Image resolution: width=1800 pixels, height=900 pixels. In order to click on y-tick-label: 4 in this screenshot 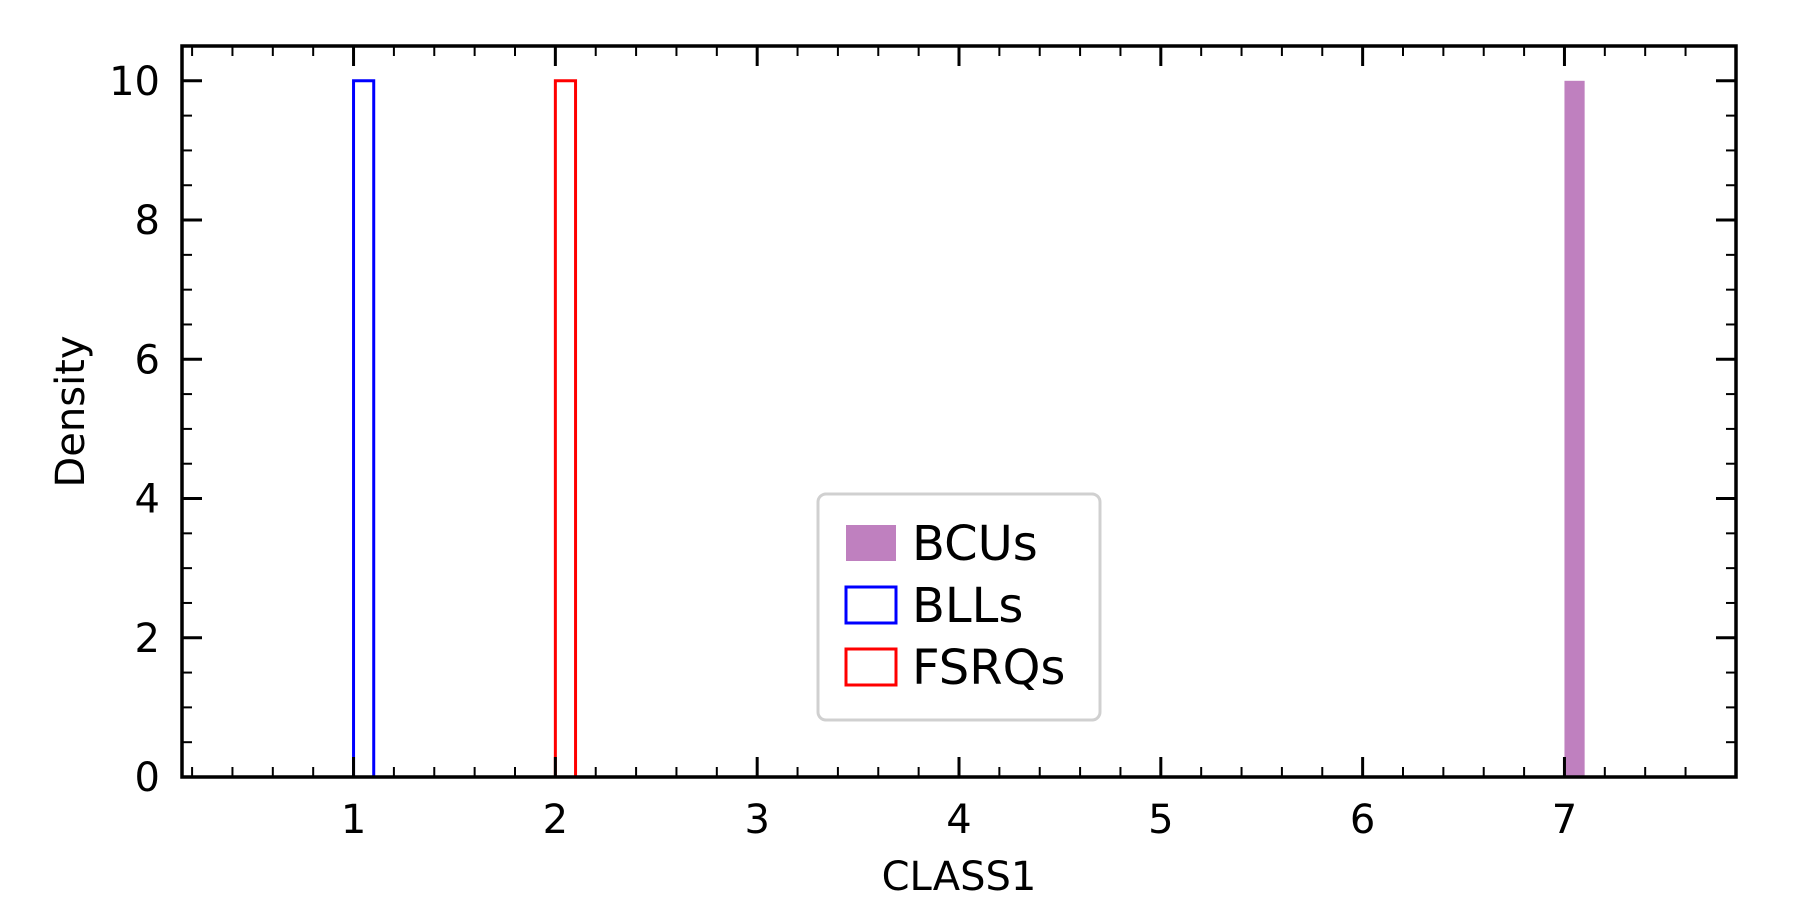, I will do `click(147, 500)`.